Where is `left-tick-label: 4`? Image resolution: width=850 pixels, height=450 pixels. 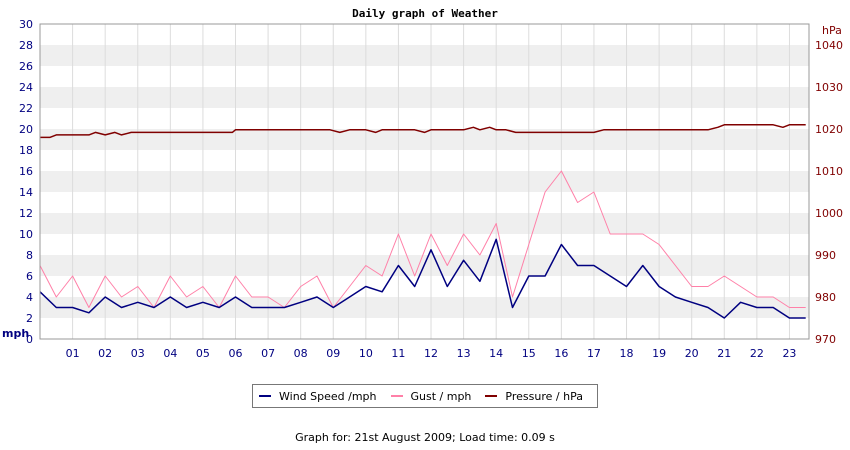
left-tick-label: 4 is located at coordinates (29, 297).